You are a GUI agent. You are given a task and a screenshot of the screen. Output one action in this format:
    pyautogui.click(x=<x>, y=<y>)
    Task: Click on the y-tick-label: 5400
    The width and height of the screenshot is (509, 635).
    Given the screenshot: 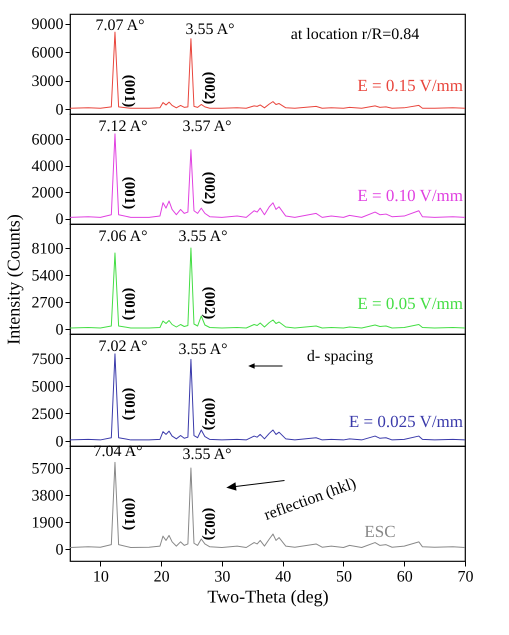 What is the action you would take?
    pyautogui.click(x=48, y=276)
    